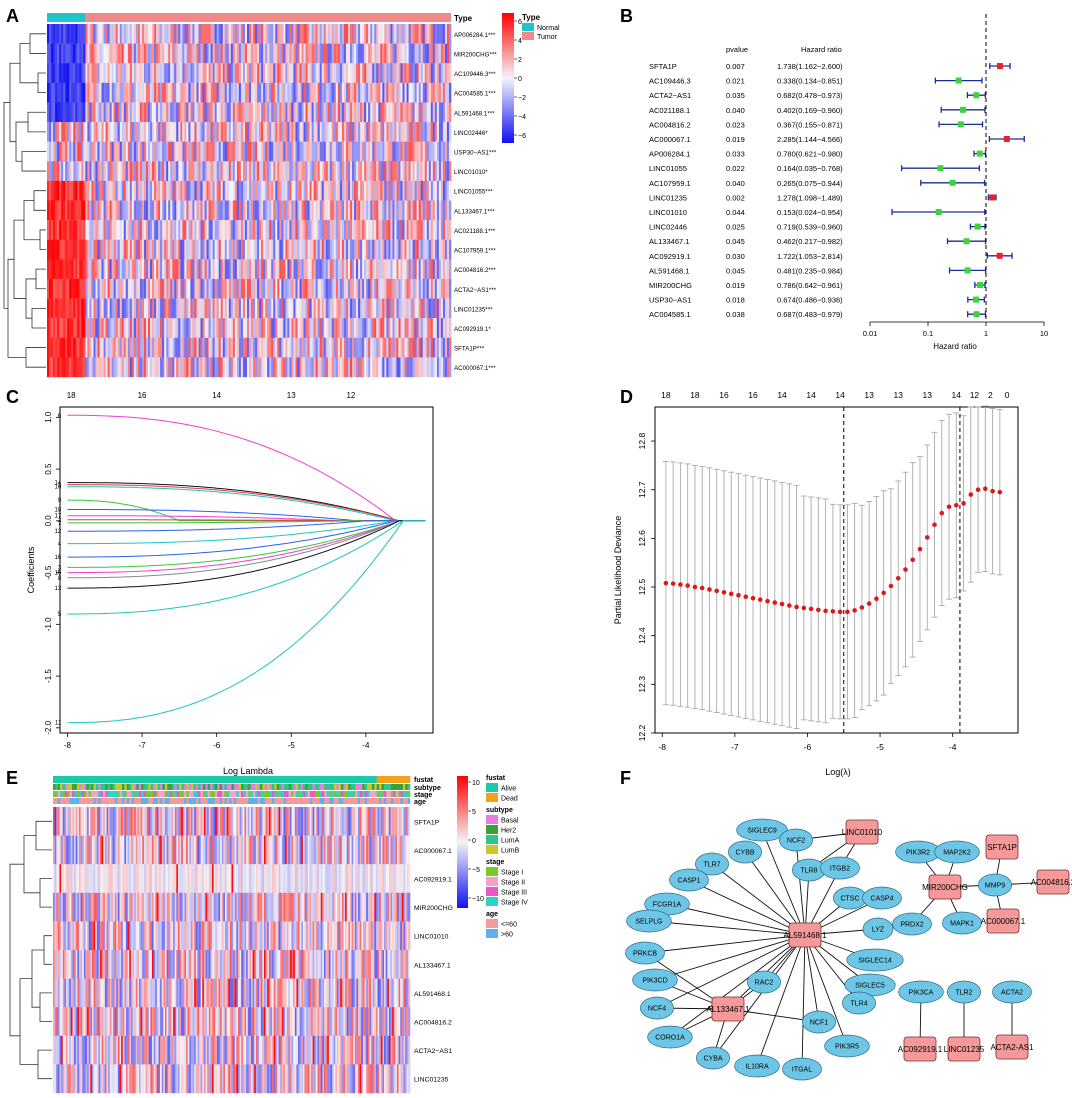 The height and width of the screenshot is (1098, 1072). What do you see at coordinates (642, 441) in the screenshot?
I see `d-ytick: 12.8` at bounding box center [642, 441].